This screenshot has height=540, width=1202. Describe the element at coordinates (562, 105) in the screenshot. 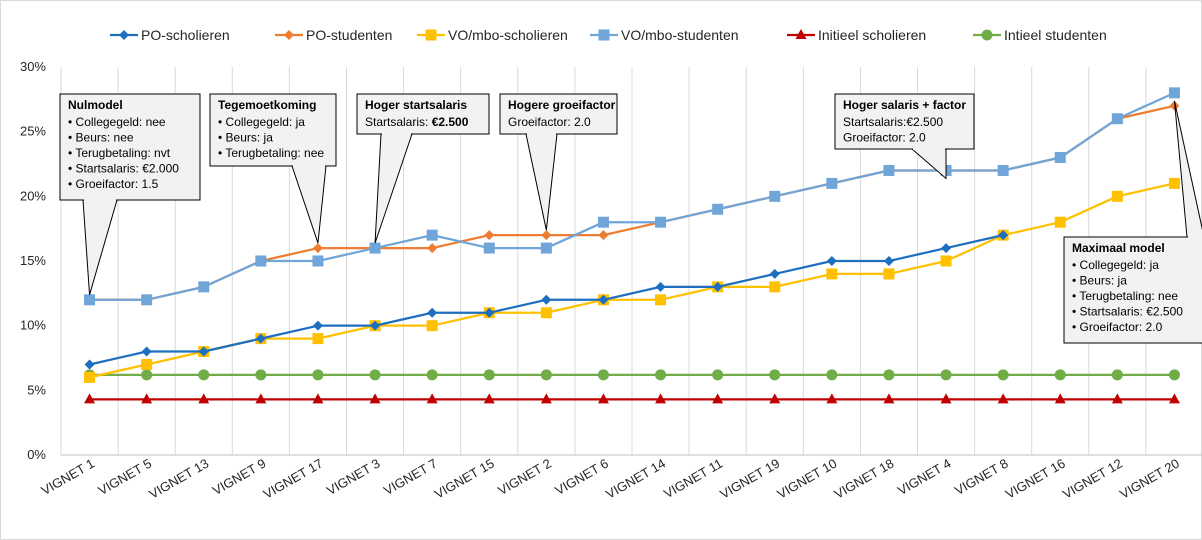

I see `callout-title: Hogere groeifactor` at that location.